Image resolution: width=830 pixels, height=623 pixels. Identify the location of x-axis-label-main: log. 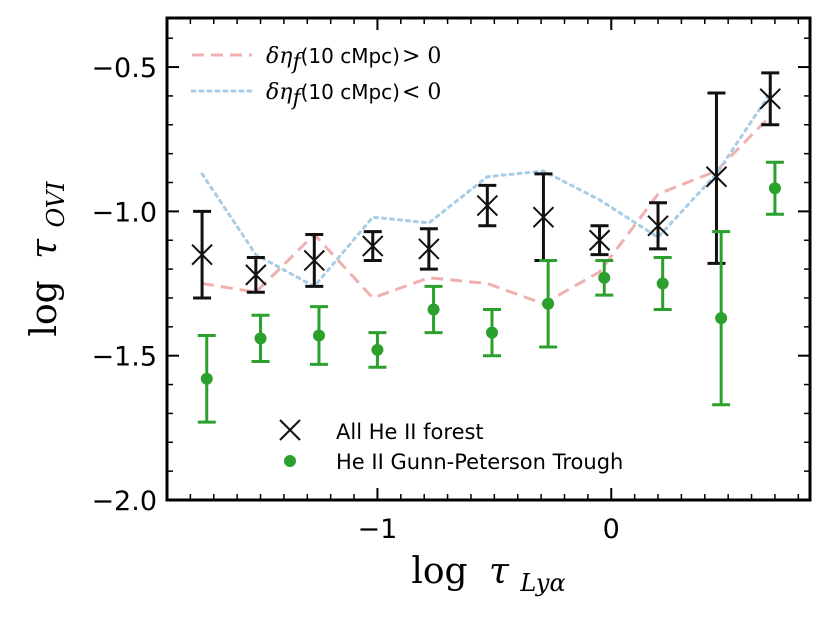
(439, 571).